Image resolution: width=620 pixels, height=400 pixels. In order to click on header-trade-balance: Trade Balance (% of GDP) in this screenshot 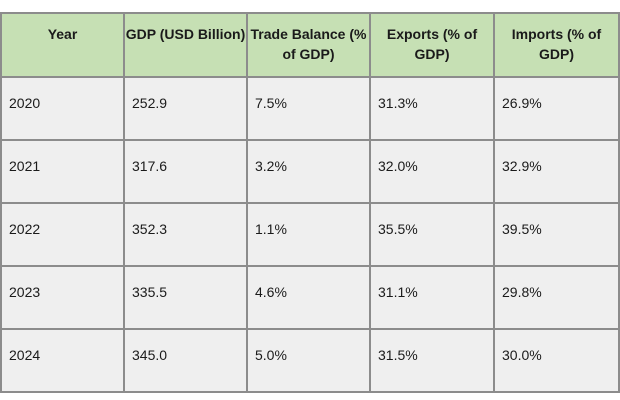, I will do `click(308, 45)`.